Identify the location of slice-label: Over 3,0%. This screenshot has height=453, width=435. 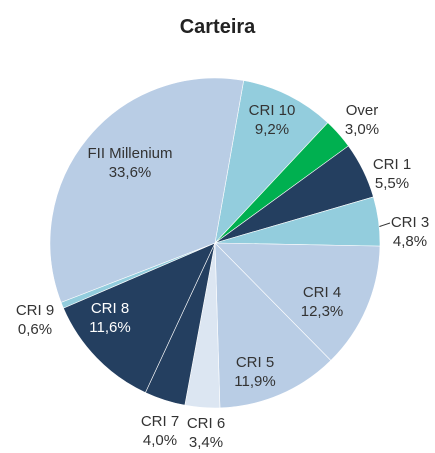
(362, 120).